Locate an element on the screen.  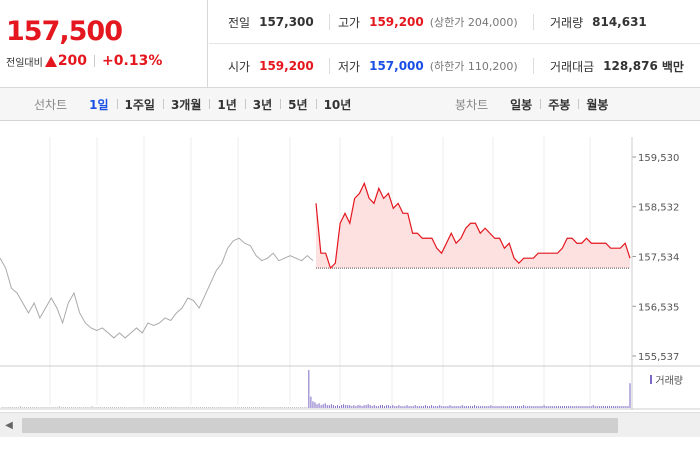
stat-prev: 전일 157,300 is located at coordinates (271, 22).